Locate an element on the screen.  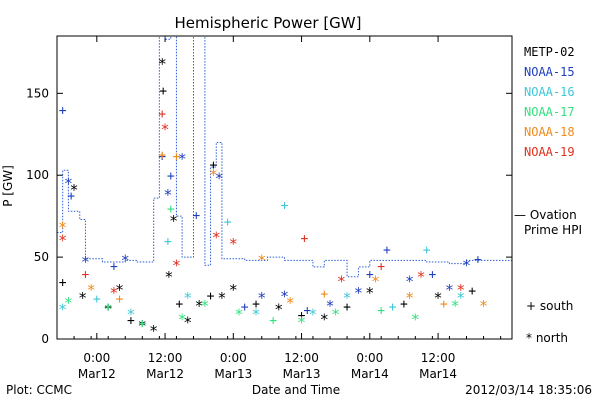
x-tick-label-time: 0:00 is located at coordinates (96, 358).